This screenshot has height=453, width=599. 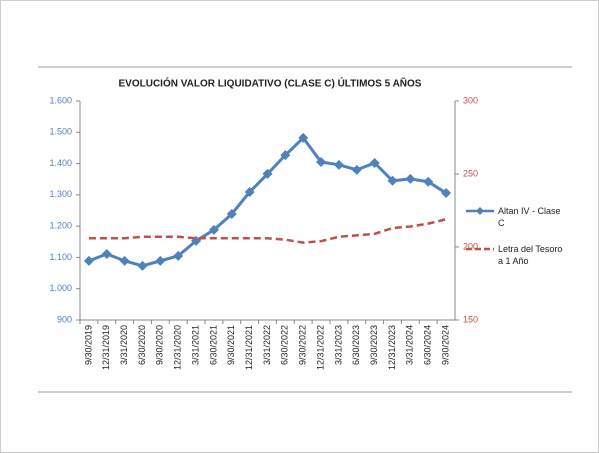 What do you see at coordinates (249, 347) in the screenshot?
I see `x-tick-label: 12/31/2021` at bounding box center [249, 347].